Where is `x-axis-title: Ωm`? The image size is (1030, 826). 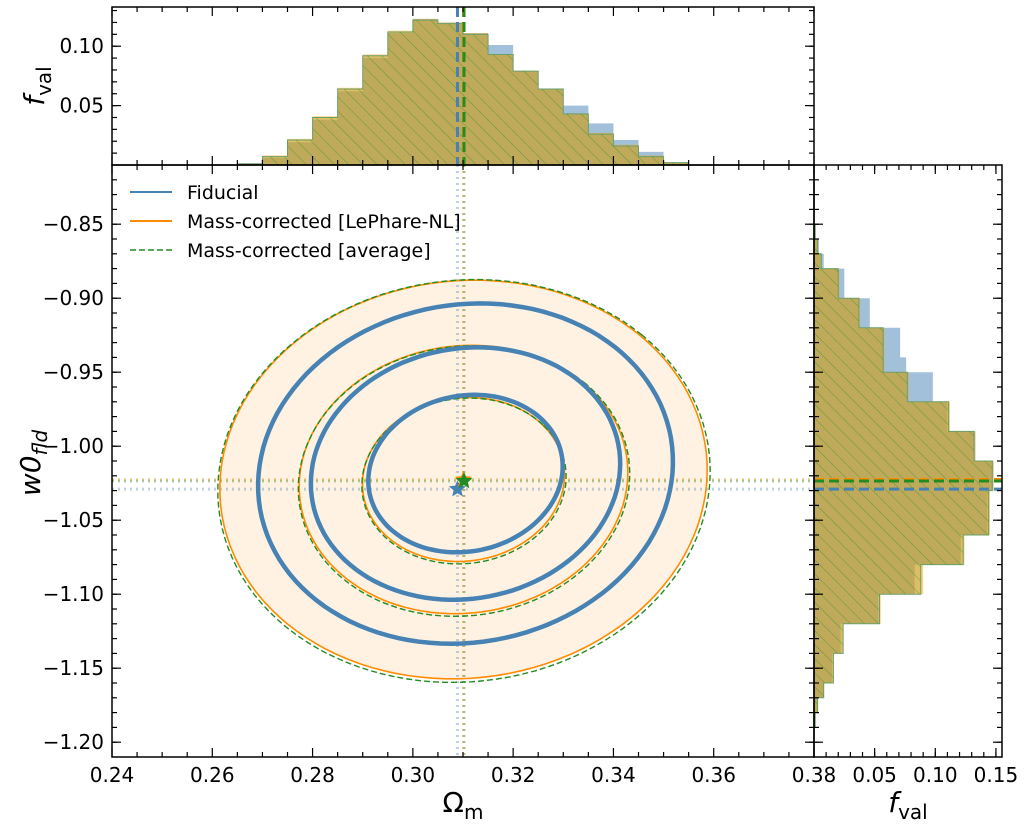
x-axis-title: Ωm is located at coordinates (463, 805).